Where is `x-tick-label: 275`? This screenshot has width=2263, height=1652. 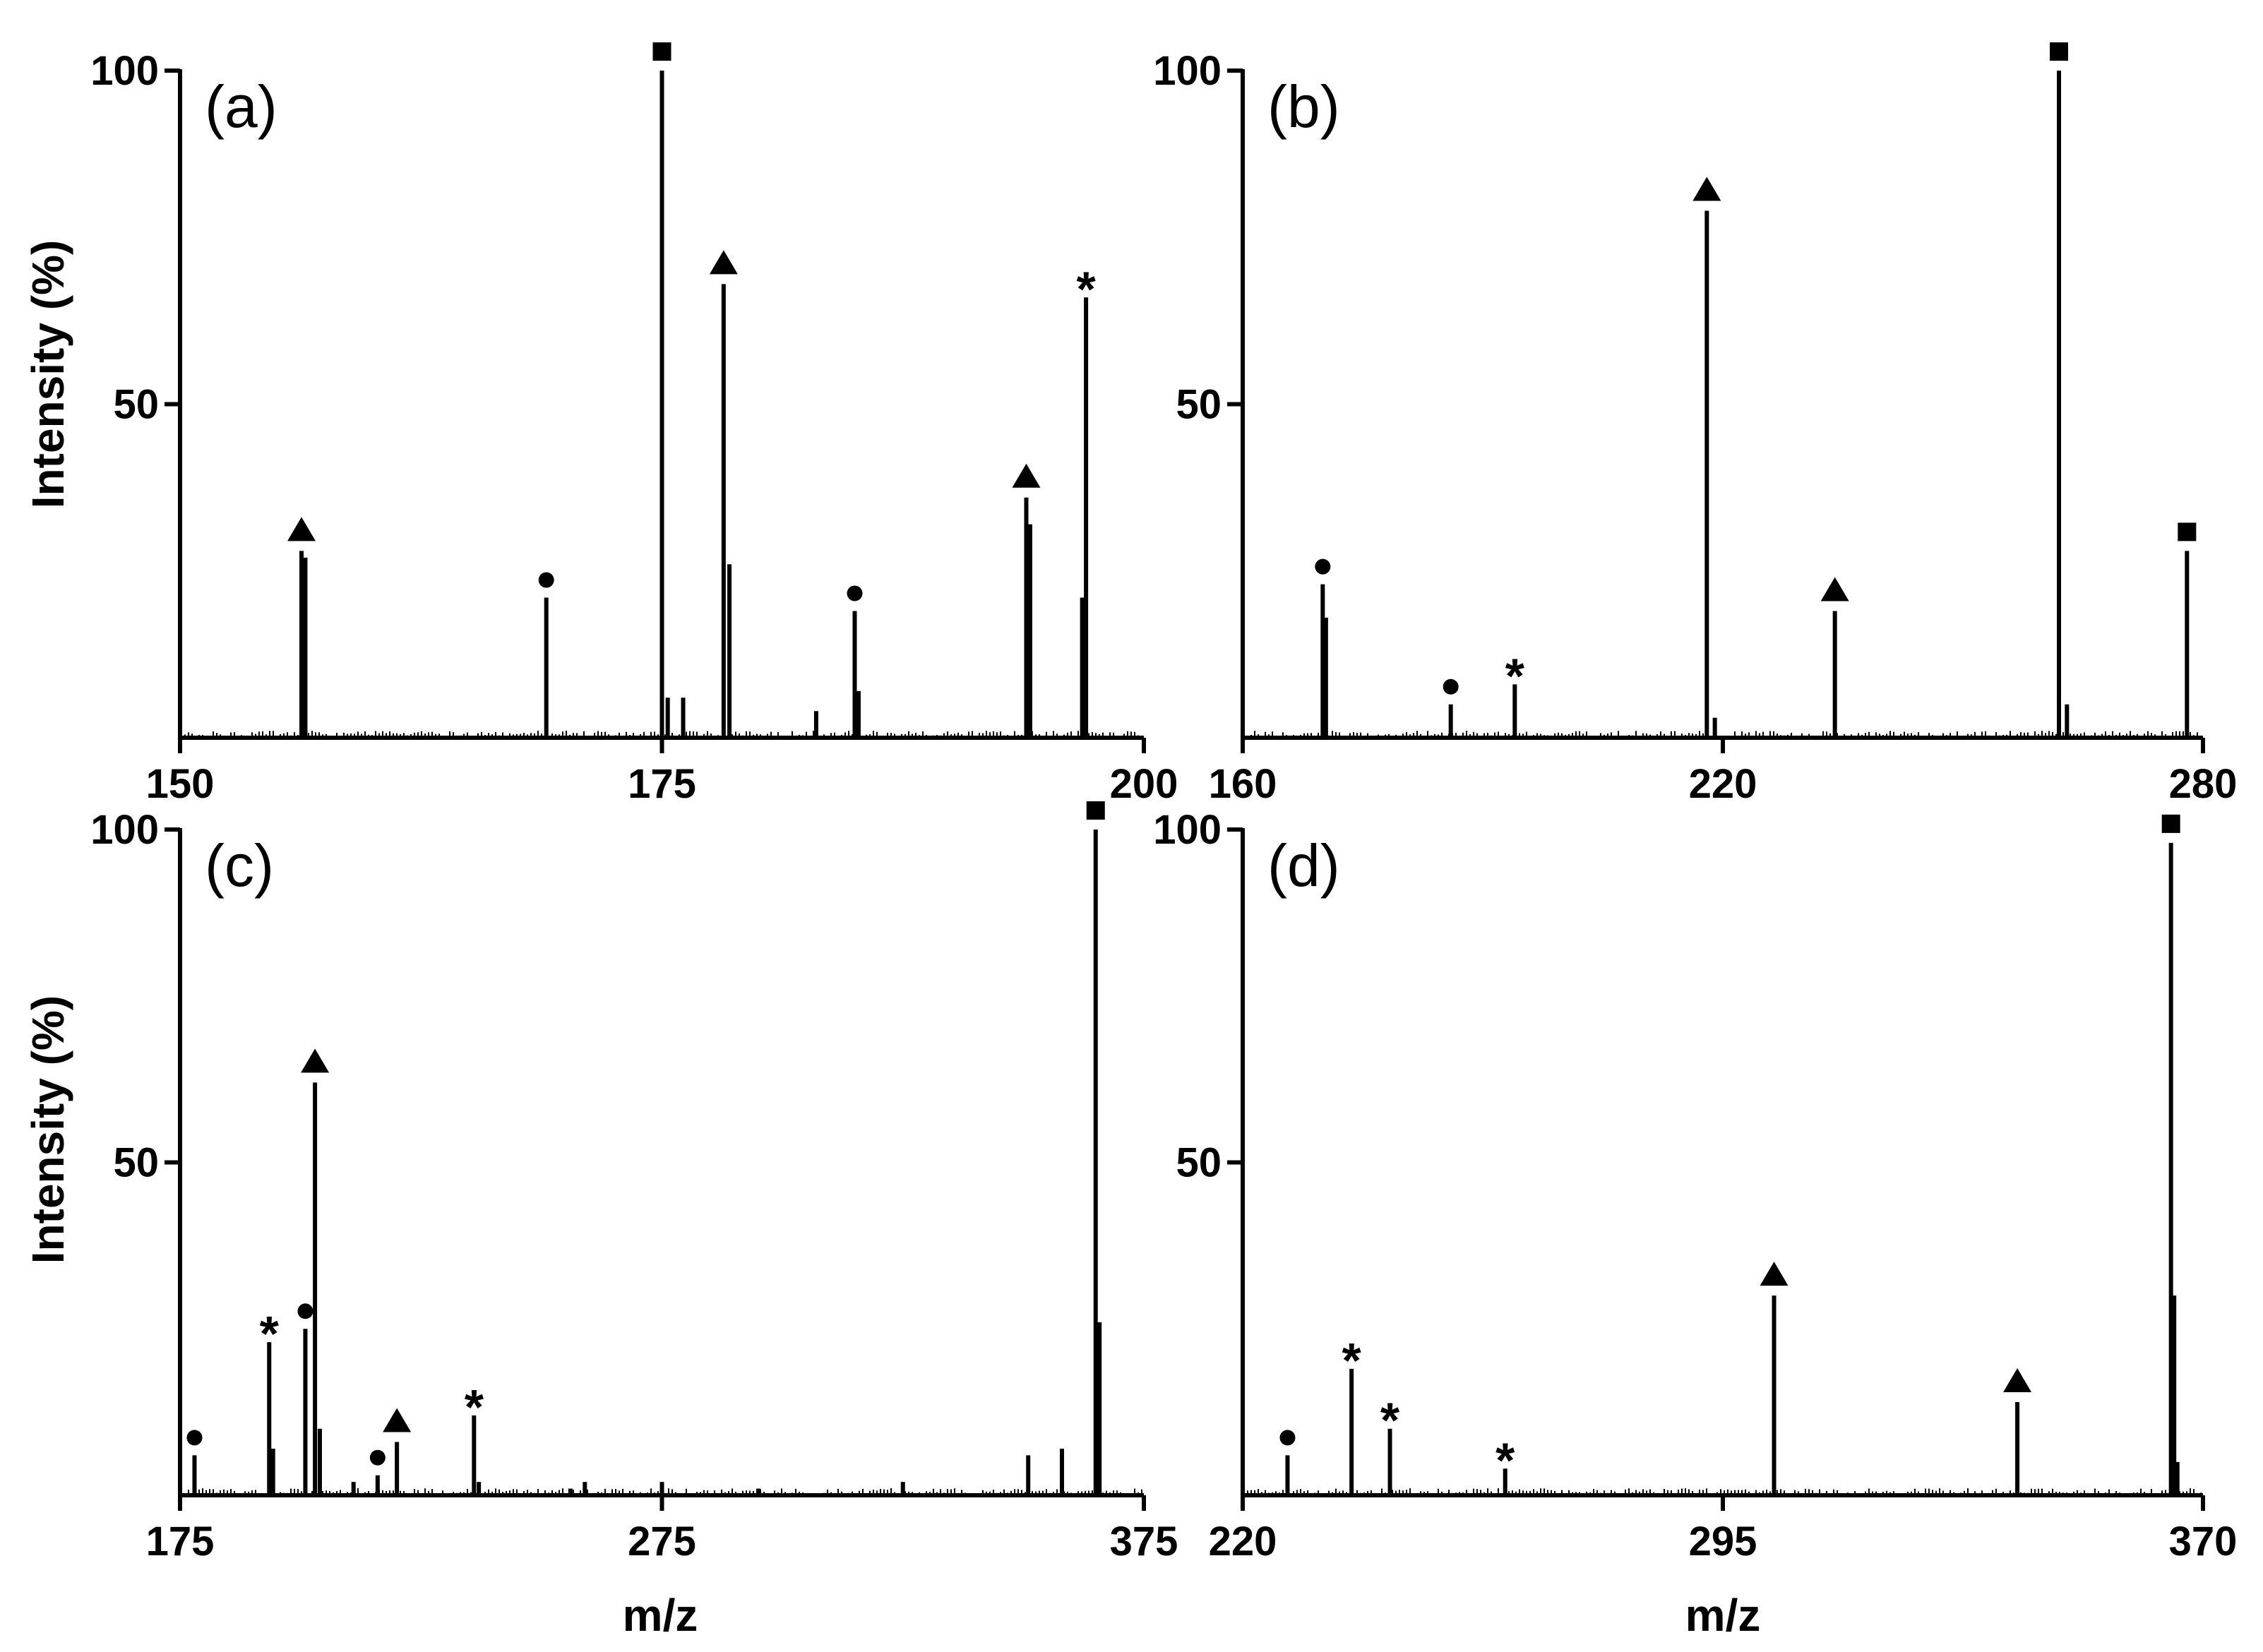
x-tick-label: 275 is located at coordinates (662, 1541).